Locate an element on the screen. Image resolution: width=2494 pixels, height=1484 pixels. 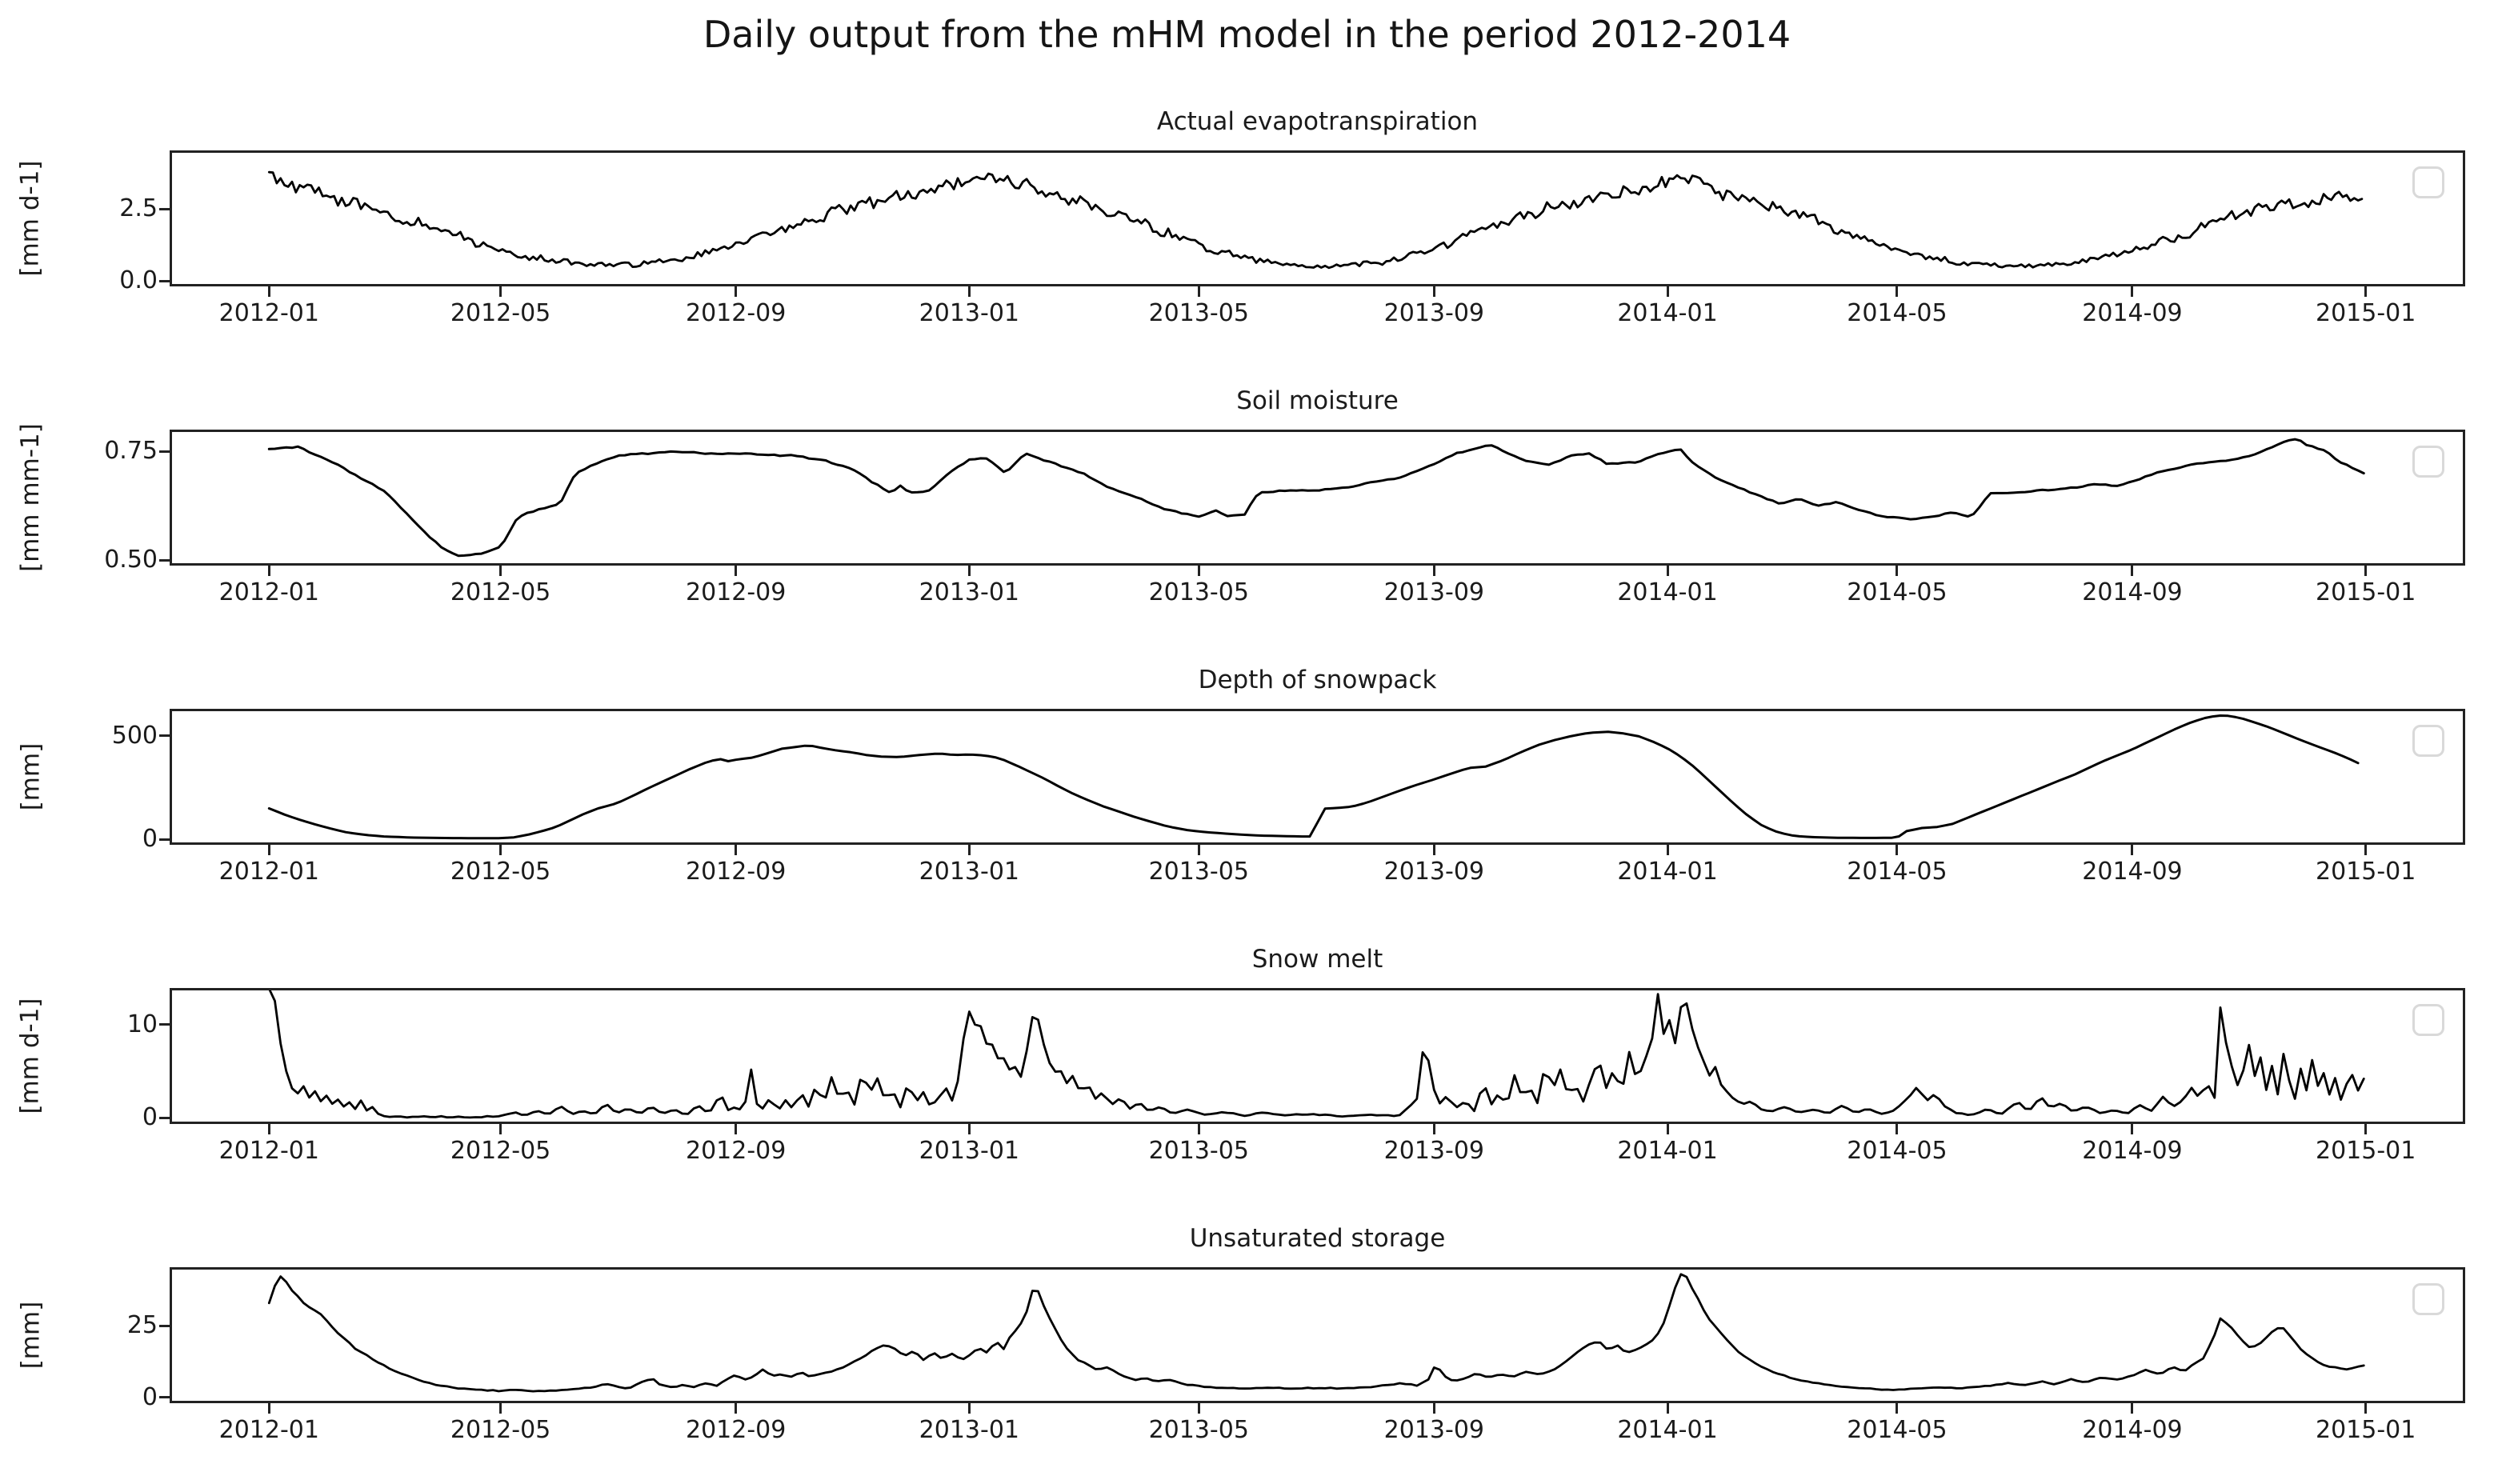
y-axis-label-text: [mm] is located at coordinates (30, 776).